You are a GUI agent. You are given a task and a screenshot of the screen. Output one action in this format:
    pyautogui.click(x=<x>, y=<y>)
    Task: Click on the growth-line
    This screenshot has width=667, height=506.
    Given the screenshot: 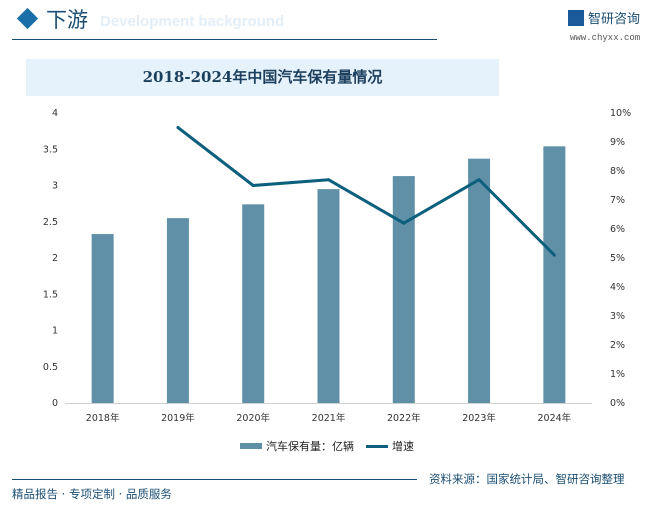 What is the action you would take?
    pyautogui.click(x=366, y=191)
    